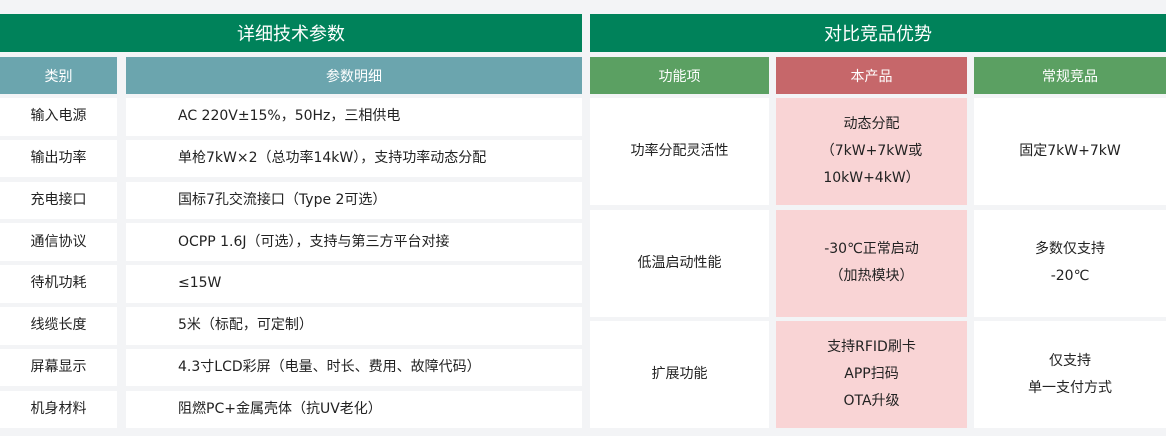 The height and width of the screenshot is (436, 1166). What do you see at coordinates (354, 326) in the screenshot?
I see `spec-detail: 5米（标配，可定制）` at bounding box center [354, 326].